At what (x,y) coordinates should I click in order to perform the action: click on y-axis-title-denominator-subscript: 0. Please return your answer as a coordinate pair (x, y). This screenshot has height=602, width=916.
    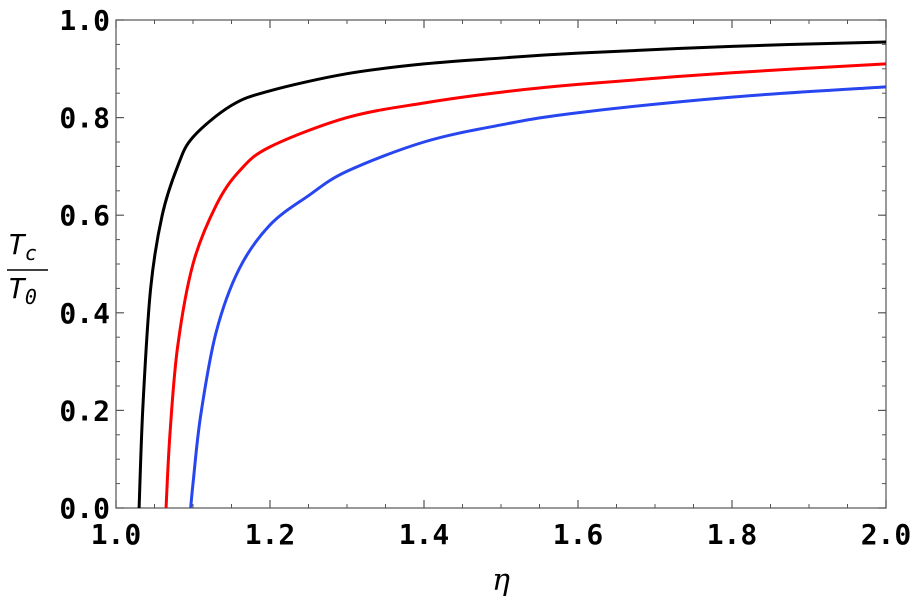
    Looking at the image, I should click on (31, 297).